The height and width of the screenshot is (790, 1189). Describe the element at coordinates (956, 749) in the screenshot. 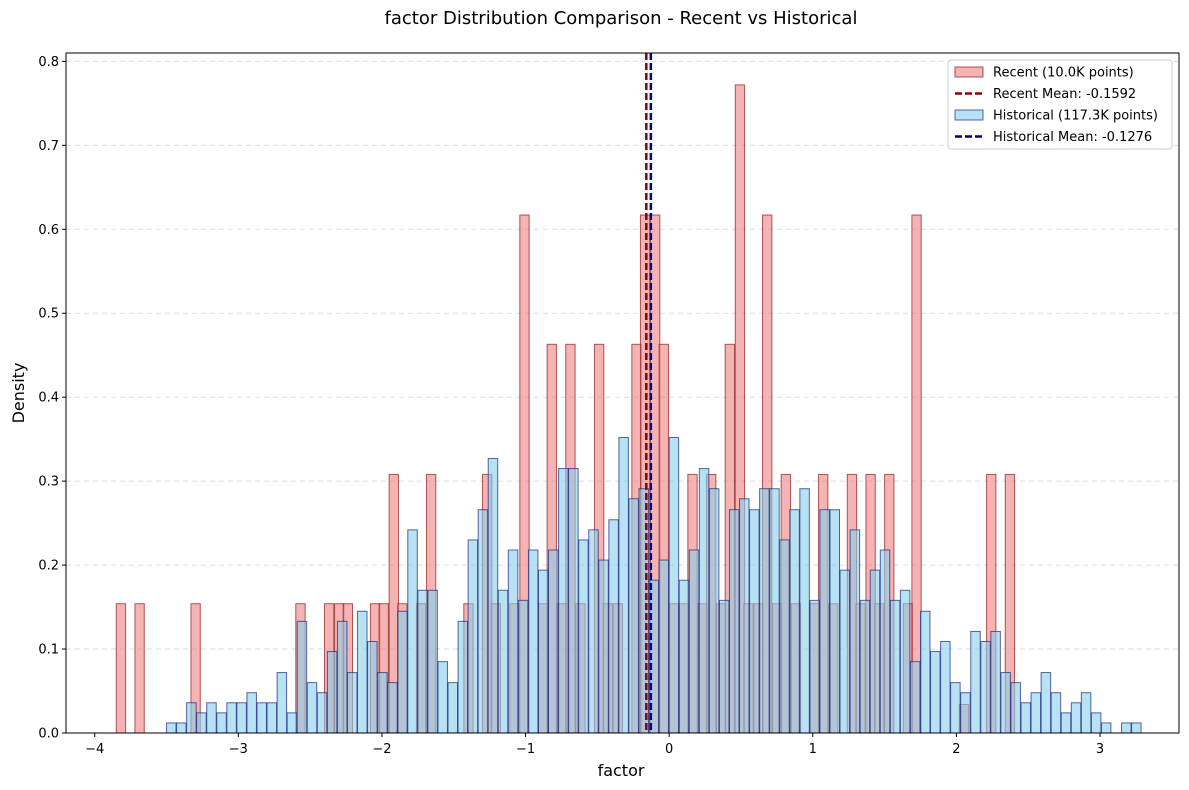

I see `x-tick-label: 2` at that location.